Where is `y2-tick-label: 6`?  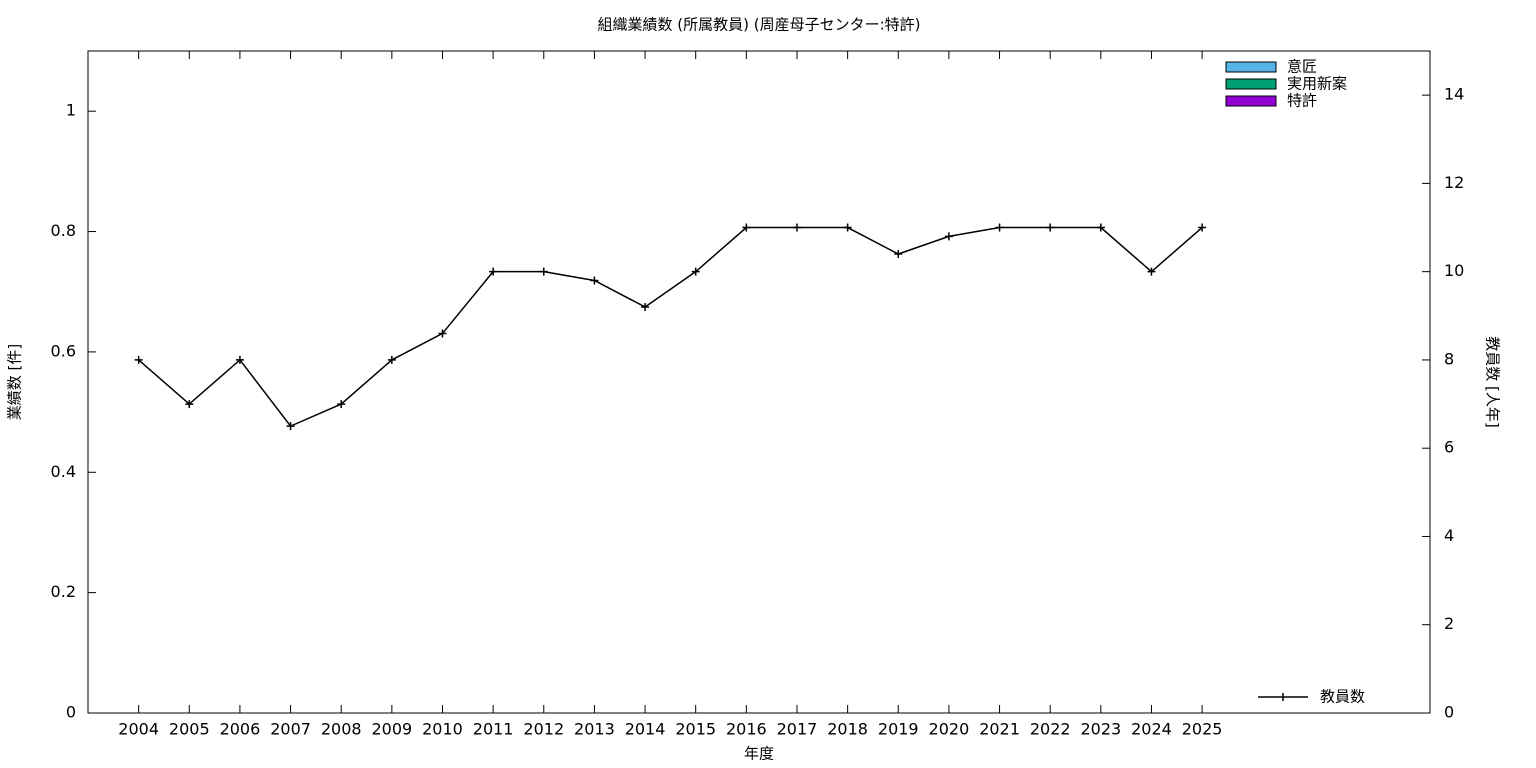
y2-tick-label: 6 is located at coordinates (1449, 447).